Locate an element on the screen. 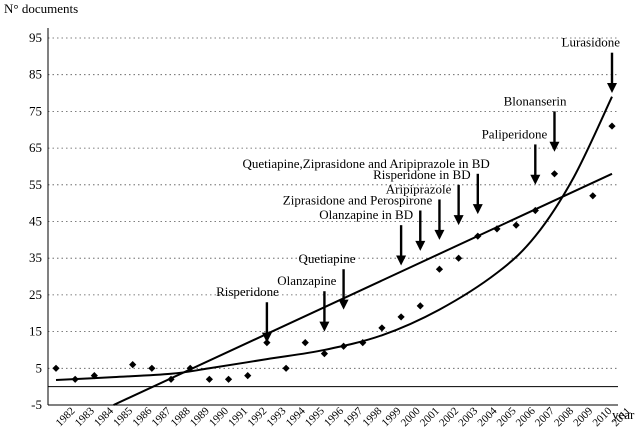 The image size is (640, 430). annotation-label: Olanzapine is located at coordinates (306, 280).